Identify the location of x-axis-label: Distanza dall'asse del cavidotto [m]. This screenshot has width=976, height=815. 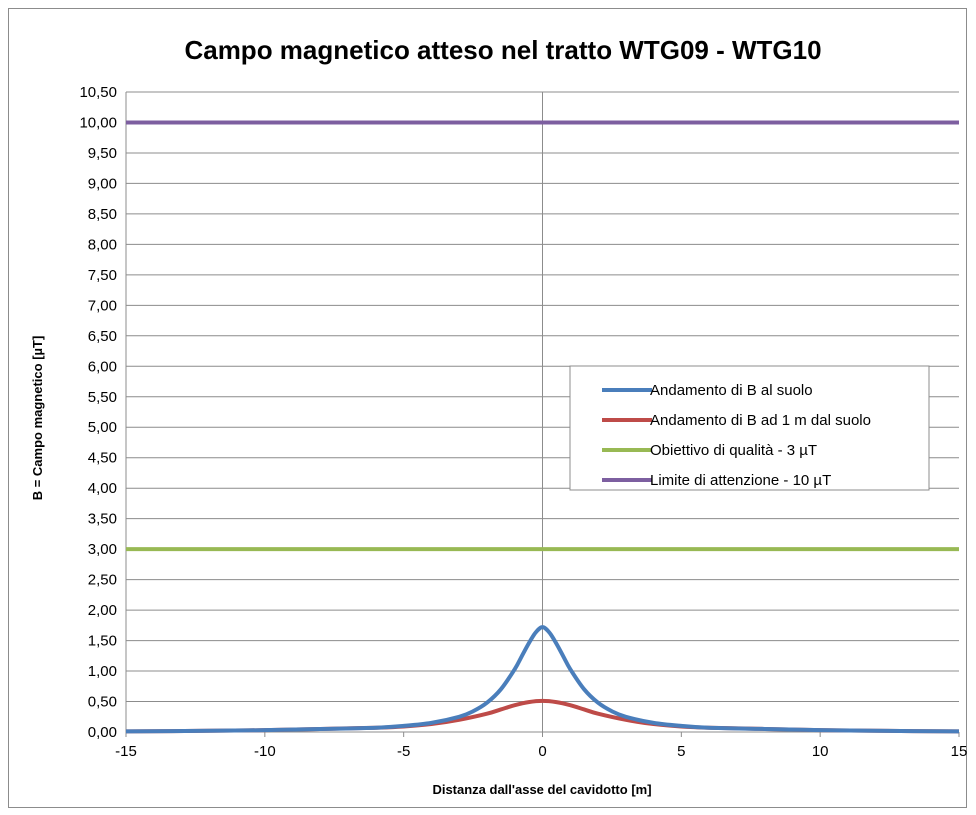
(541, 789).